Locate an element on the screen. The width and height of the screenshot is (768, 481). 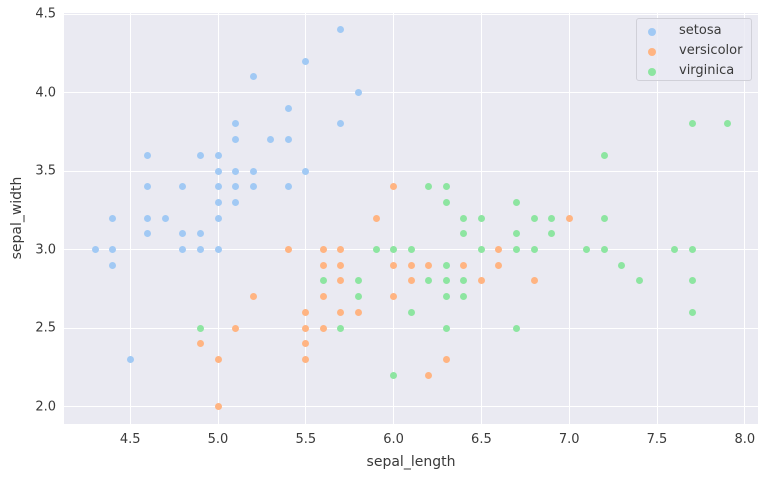
y-tick-label: 2.0 is located at coordinates (45, 406).